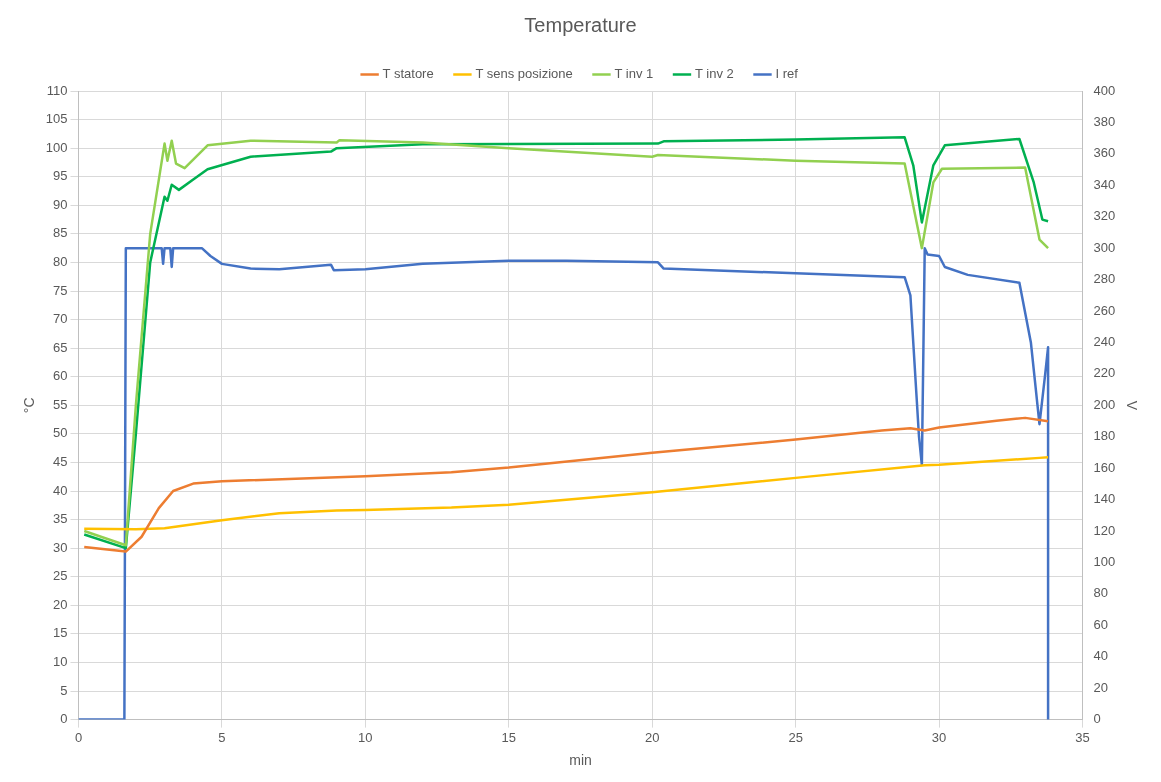  What do you see at coordinates (60, 547) in the screenshot?
I see `y-tick-label: 30` at bounding box center [60, 547].